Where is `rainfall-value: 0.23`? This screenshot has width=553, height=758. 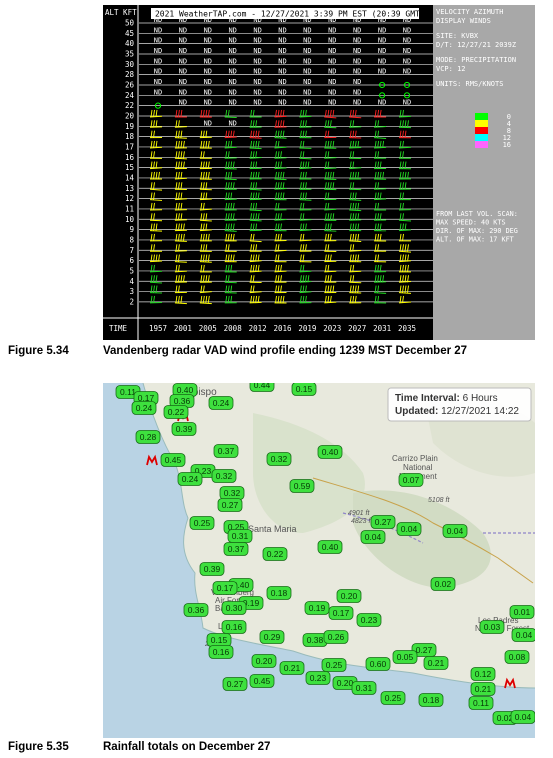 rainfall-value: 0.23 is located at coordinates (318, 678).